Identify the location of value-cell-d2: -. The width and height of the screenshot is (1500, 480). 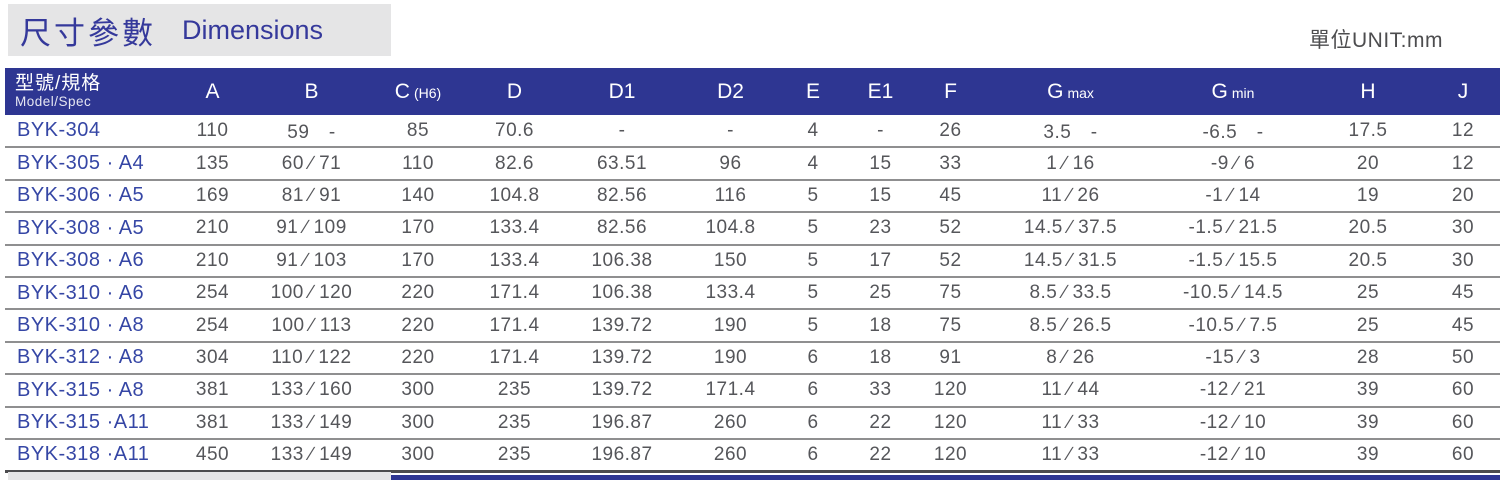
(730, 130).